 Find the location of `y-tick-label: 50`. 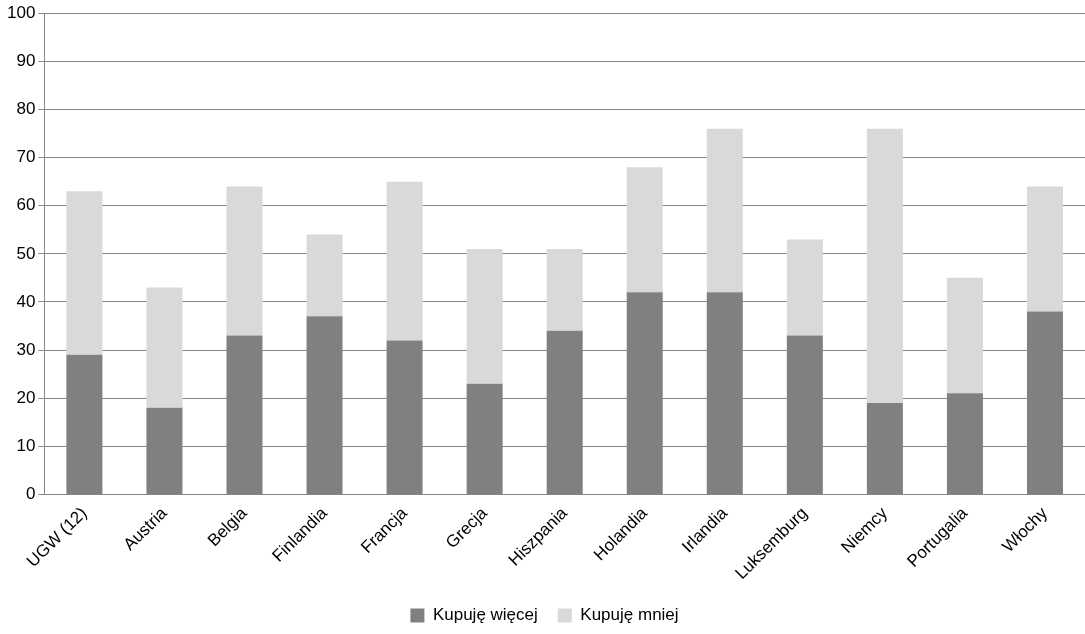

y-tick-label: 50 is located at coordinates (26, 253).